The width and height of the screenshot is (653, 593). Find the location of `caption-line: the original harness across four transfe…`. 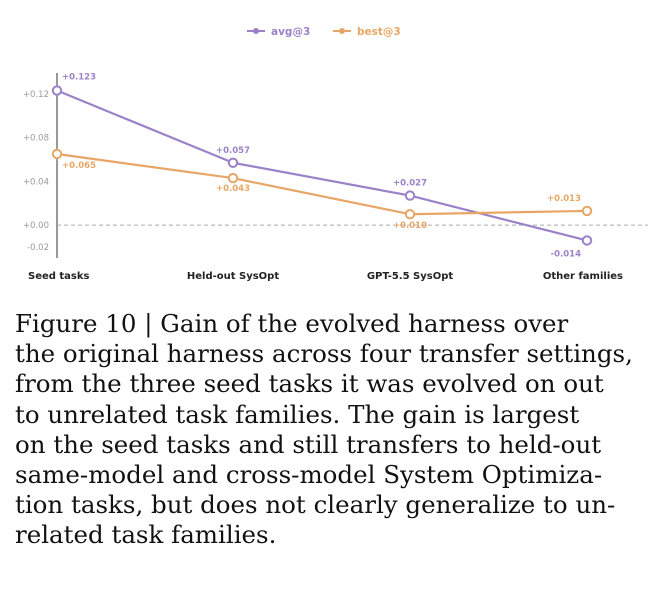

caption-line: the original harness across four transfe… is located at coordinates (324, 354).